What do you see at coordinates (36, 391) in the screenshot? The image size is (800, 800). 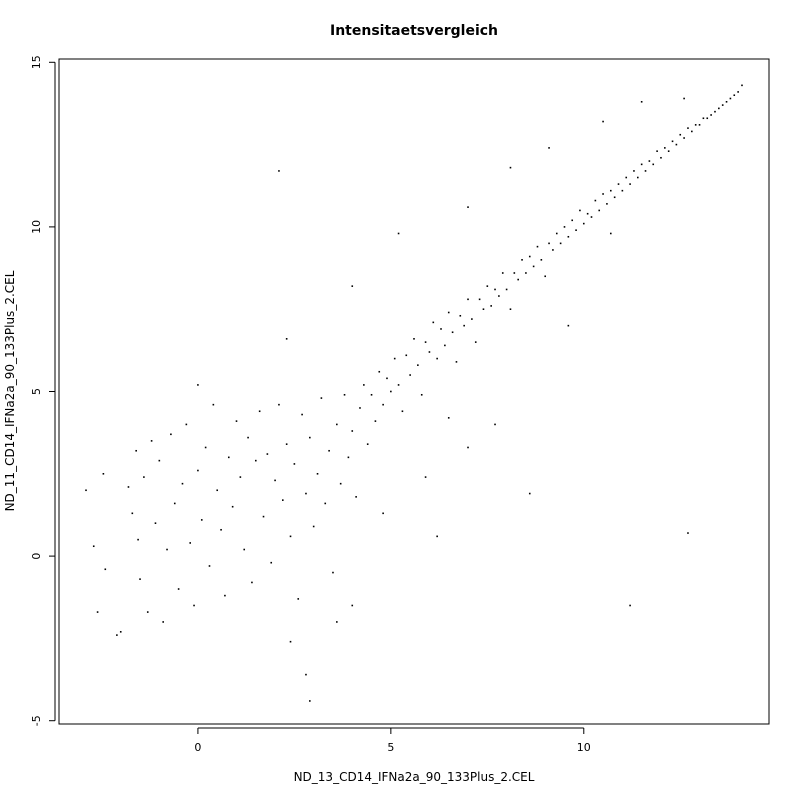 I see `y-tick-label: 5` at bounding box center [36, 391].